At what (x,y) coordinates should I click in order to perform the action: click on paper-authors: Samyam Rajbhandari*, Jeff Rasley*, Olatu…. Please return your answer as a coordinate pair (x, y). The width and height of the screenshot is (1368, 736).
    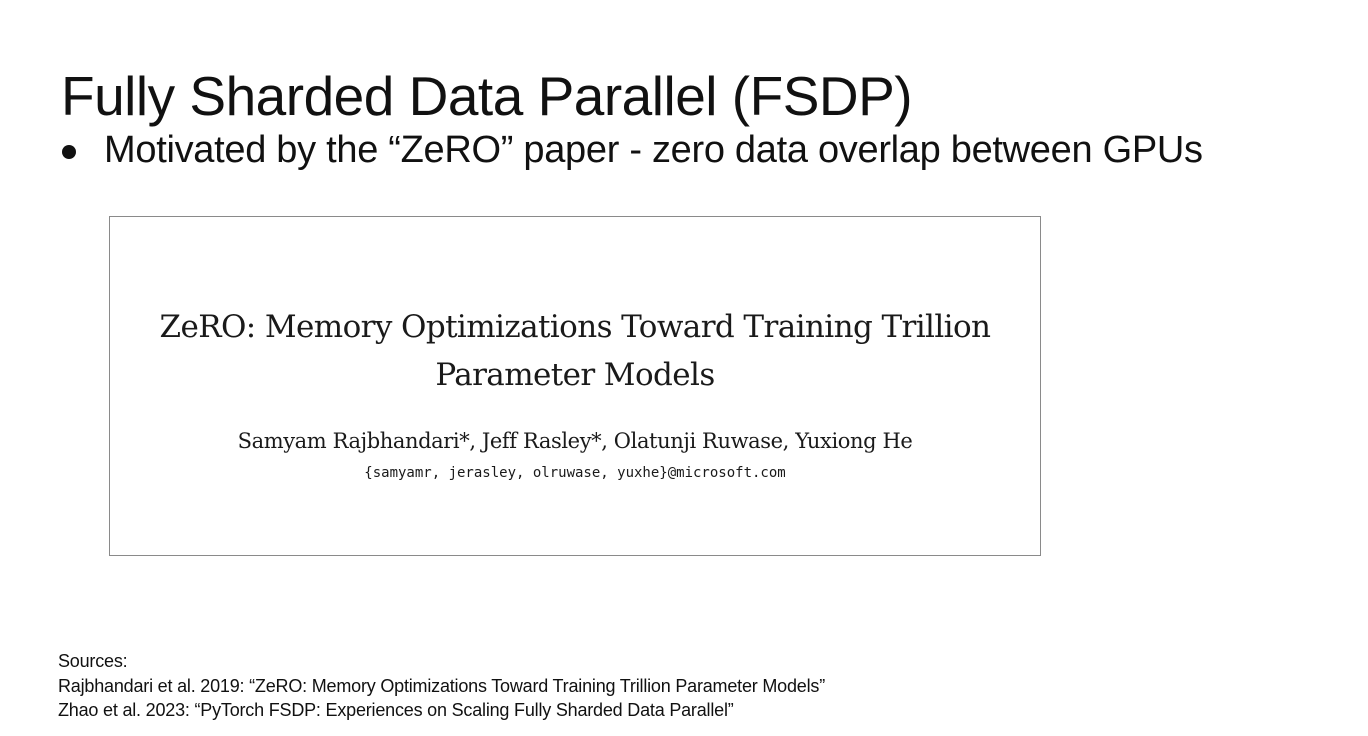
    Looking at the image, I should click on (575, 441).